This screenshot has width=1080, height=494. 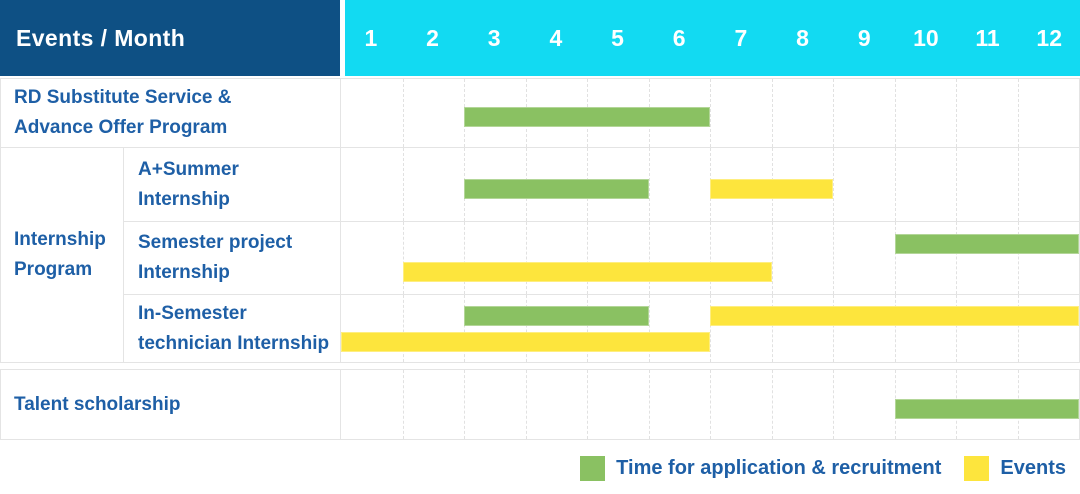 I want to click on month-label: 10, so click(x=926, y=37).